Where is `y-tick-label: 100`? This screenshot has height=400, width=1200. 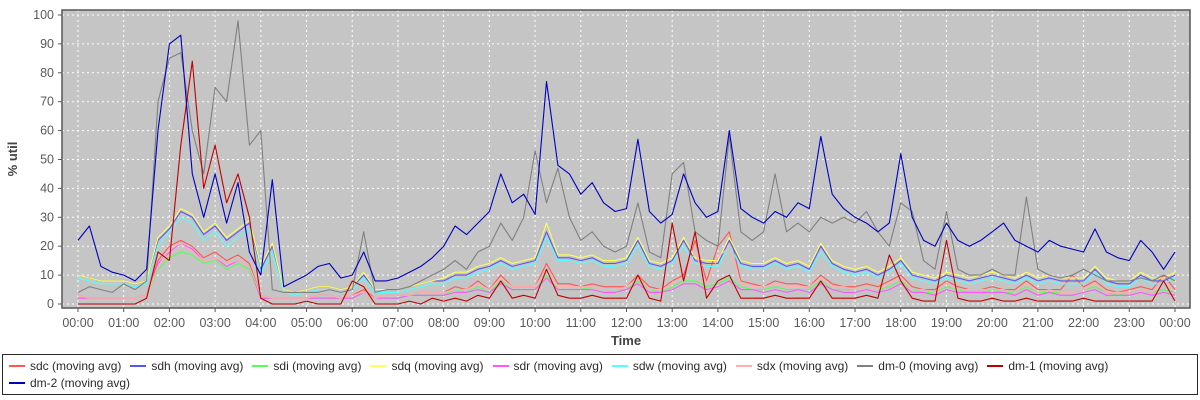 y-tick-label: 100 is located at coordinates (43, 15).